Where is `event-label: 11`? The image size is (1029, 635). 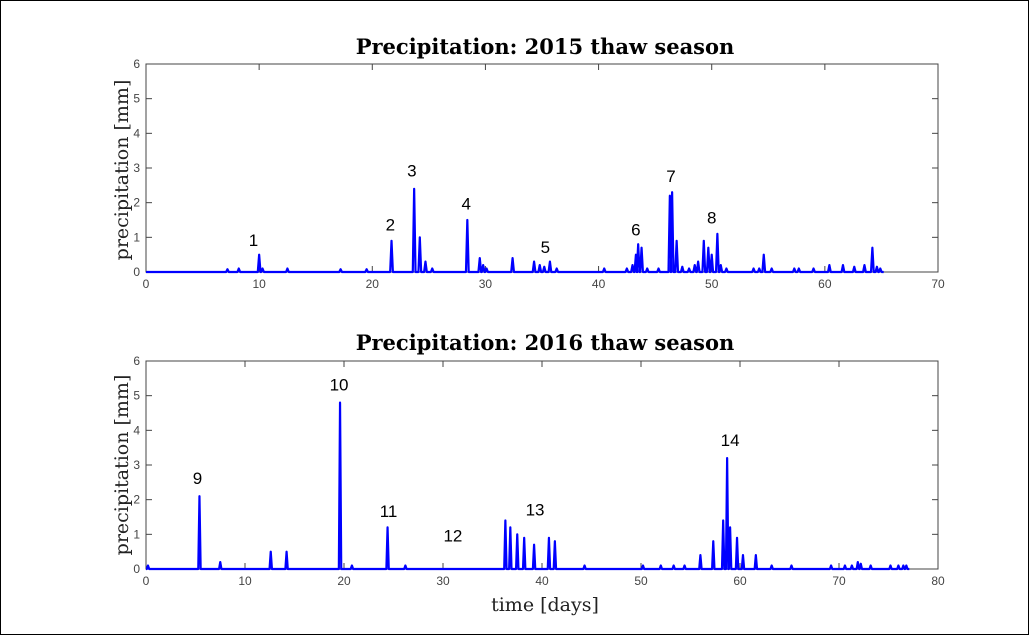 event-label: 11 is located at coordinates (389, 511).